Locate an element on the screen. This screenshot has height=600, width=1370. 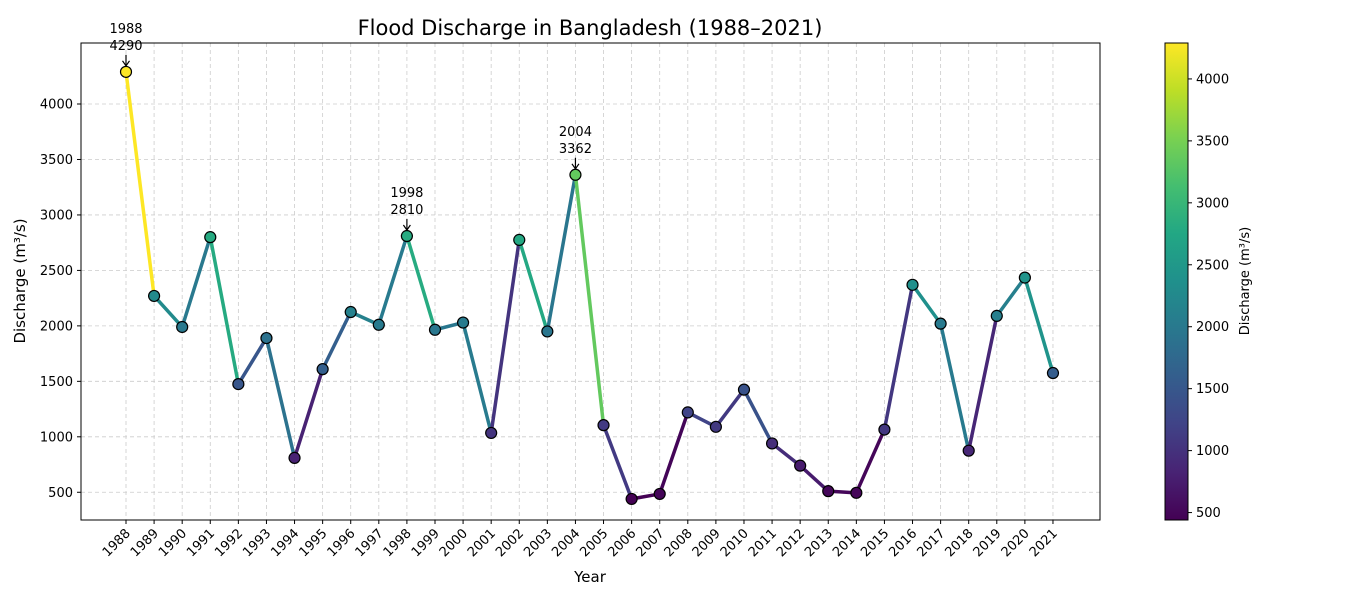
colorbar-tick-label: 500 is located at coordinates (1208, 513).